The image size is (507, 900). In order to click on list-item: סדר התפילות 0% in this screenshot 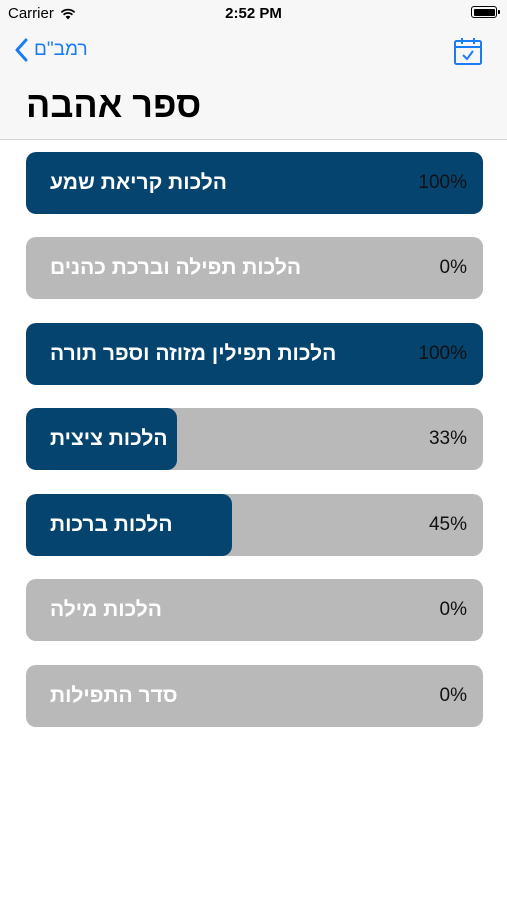, I will do `click(254, 696)`.